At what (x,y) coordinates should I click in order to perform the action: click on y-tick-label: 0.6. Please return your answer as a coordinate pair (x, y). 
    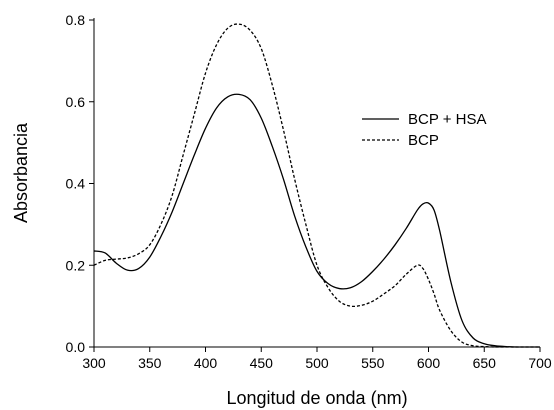
    Looking at the image, I should click on (76, 102).